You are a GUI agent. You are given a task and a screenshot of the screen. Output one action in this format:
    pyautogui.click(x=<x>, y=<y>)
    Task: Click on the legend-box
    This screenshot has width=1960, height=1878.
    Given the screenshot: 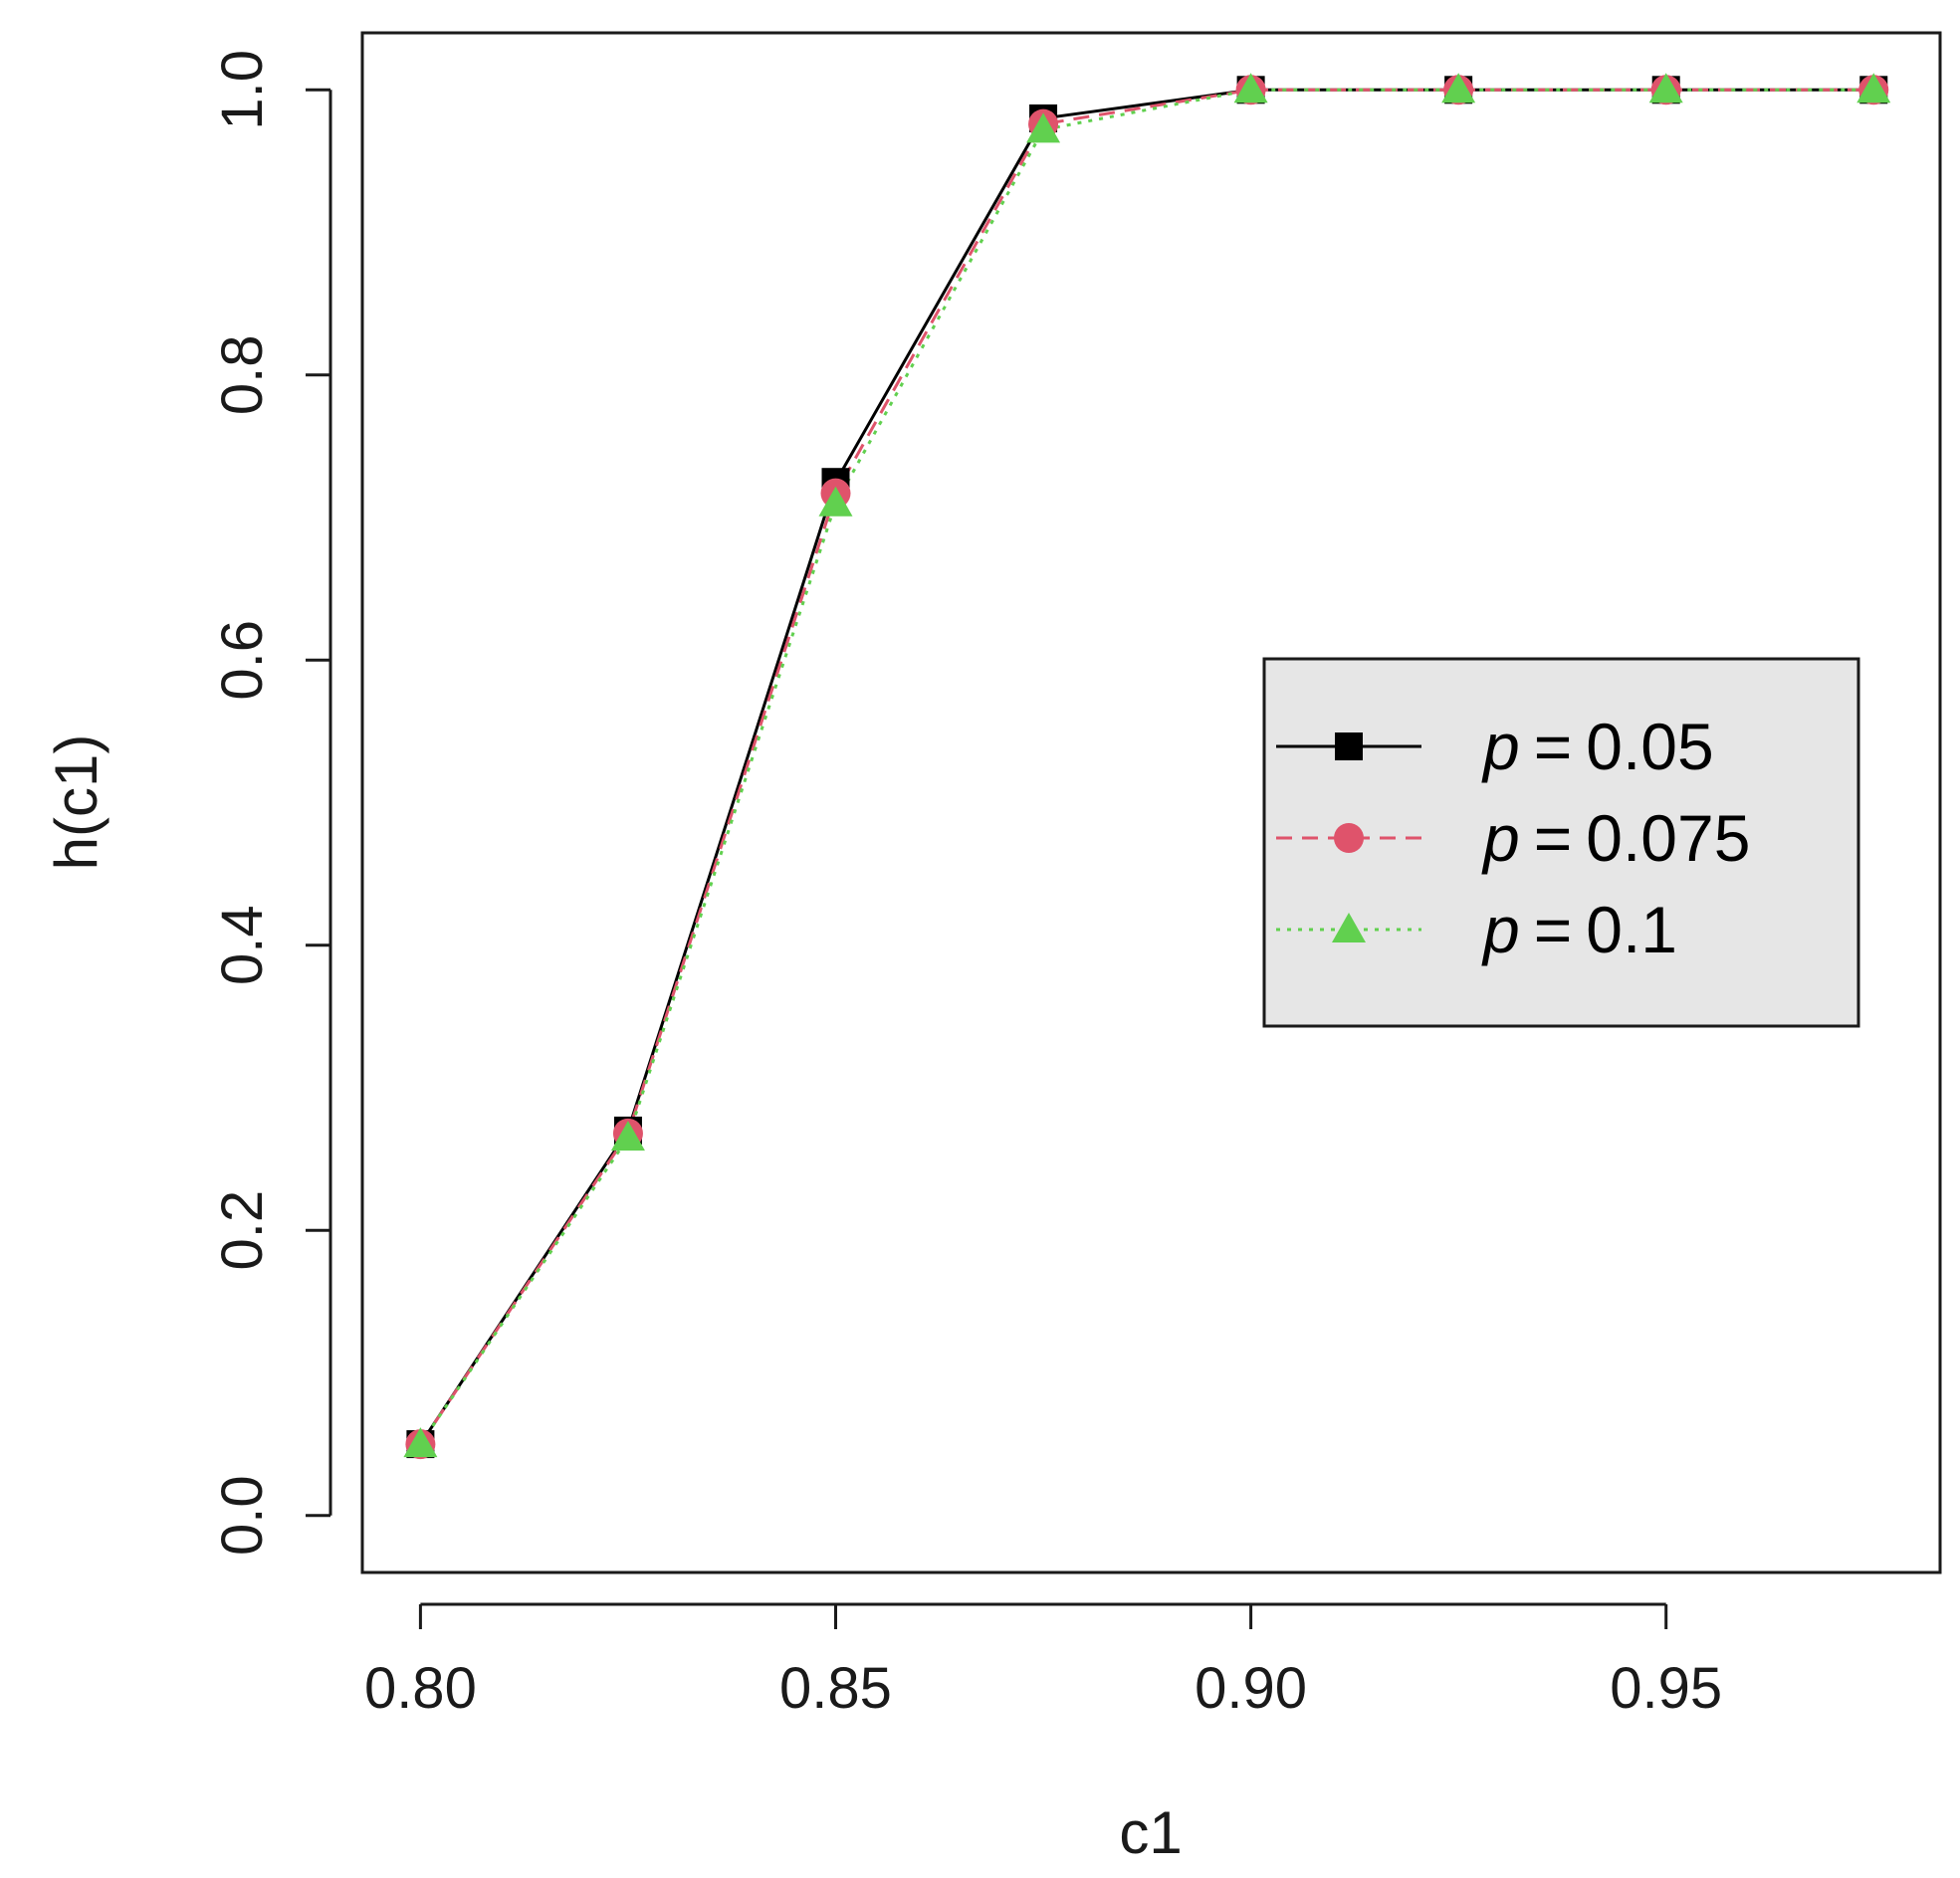 What is the action you would take?
    pyautogui.click(x=1561, y=842)
    